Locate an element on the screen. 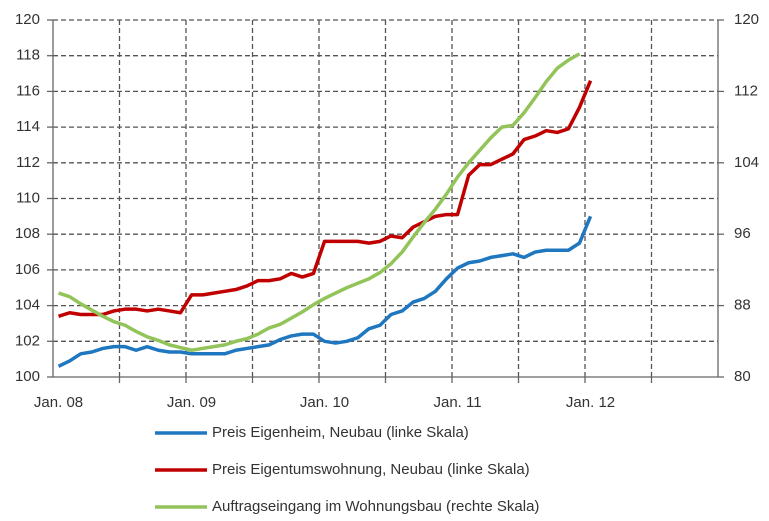 This screenshot has height=521, width=769. legend-label: Preis Eigenheim, Neubau (linke Skala) is located at coordinates (340, 432).